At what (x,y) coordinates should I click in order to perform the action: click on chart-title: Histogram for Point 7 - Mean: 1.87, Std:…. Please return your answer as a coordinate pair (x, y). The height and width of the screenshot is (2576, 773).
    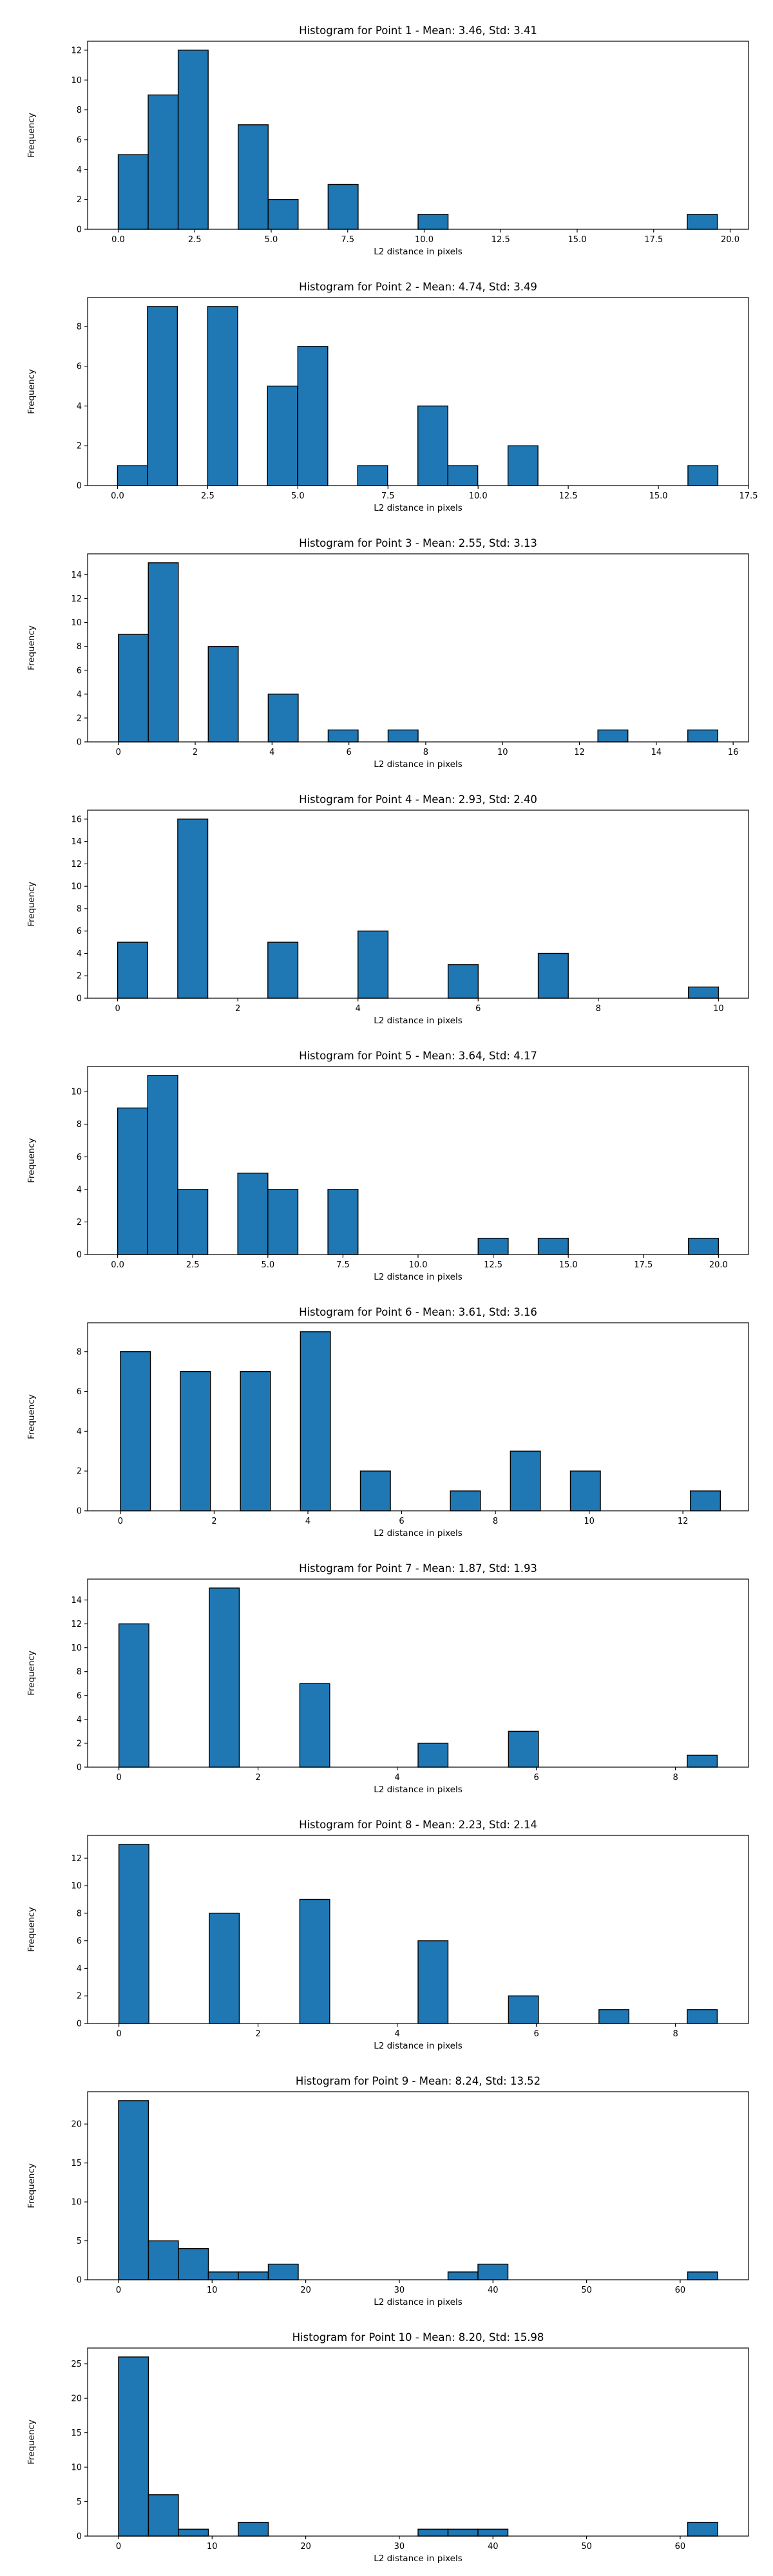
    Looking at the image, I should click on (418, 1568).